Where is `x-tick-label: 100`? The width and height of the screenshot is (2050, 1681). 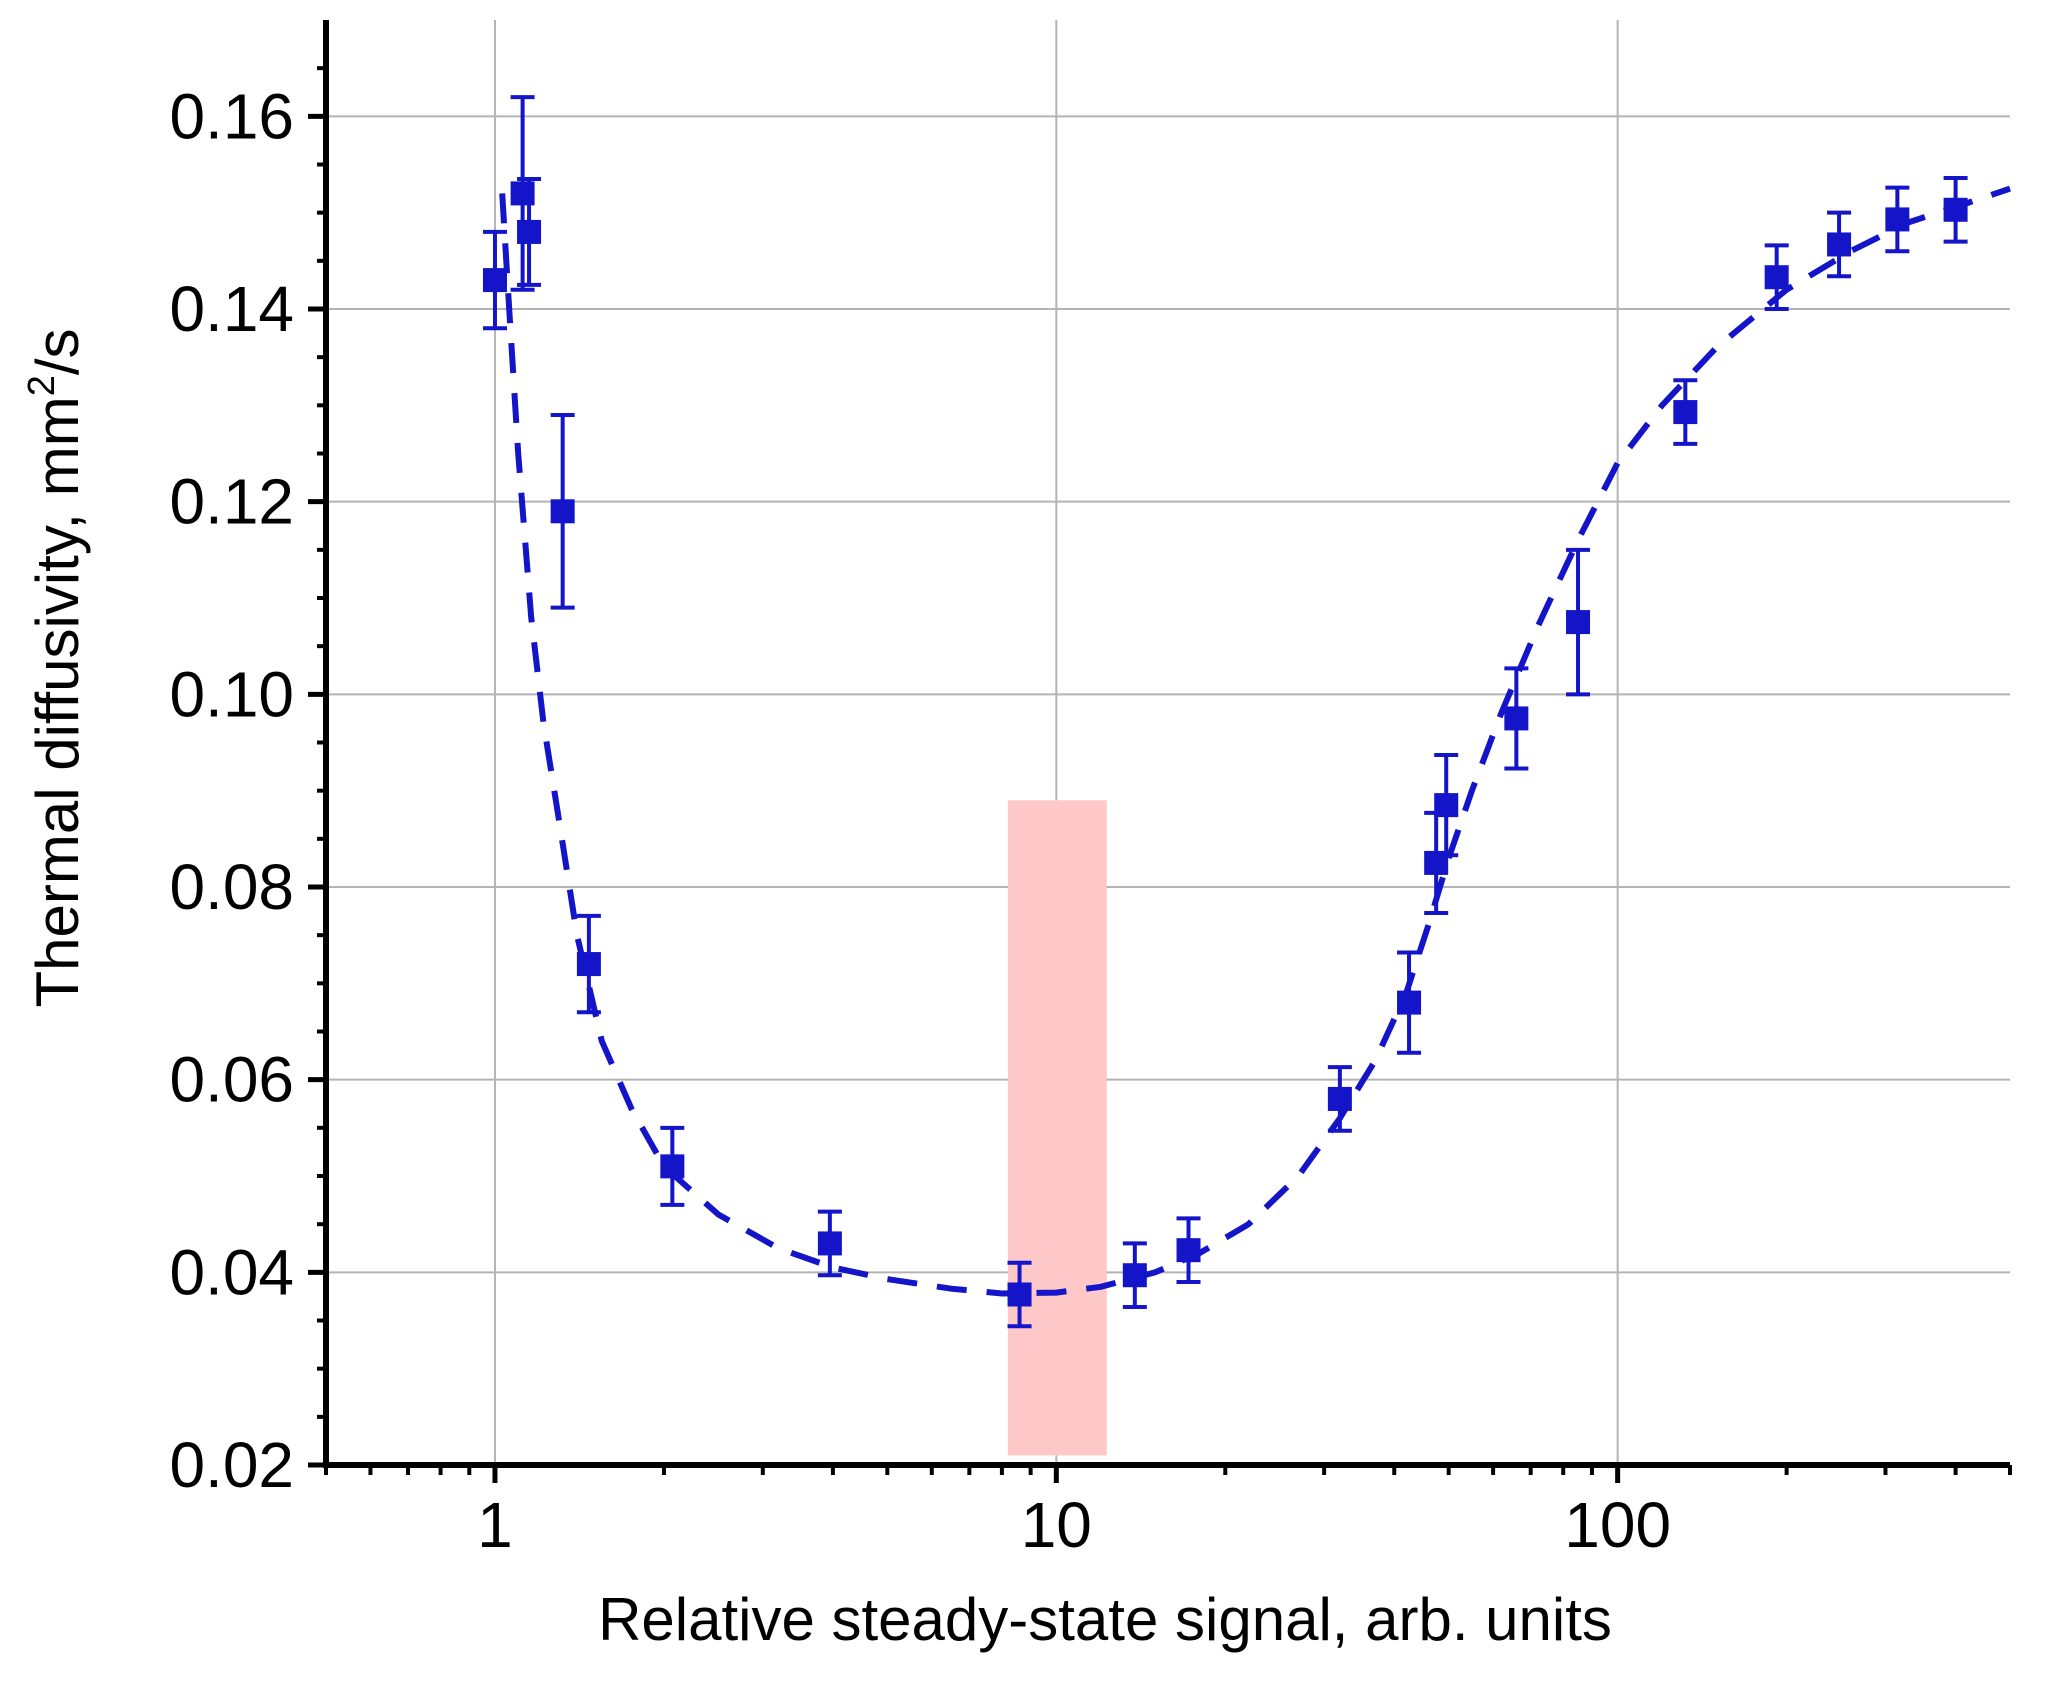
x-tick-label: 100 is located at coordinates (1617, 1525).